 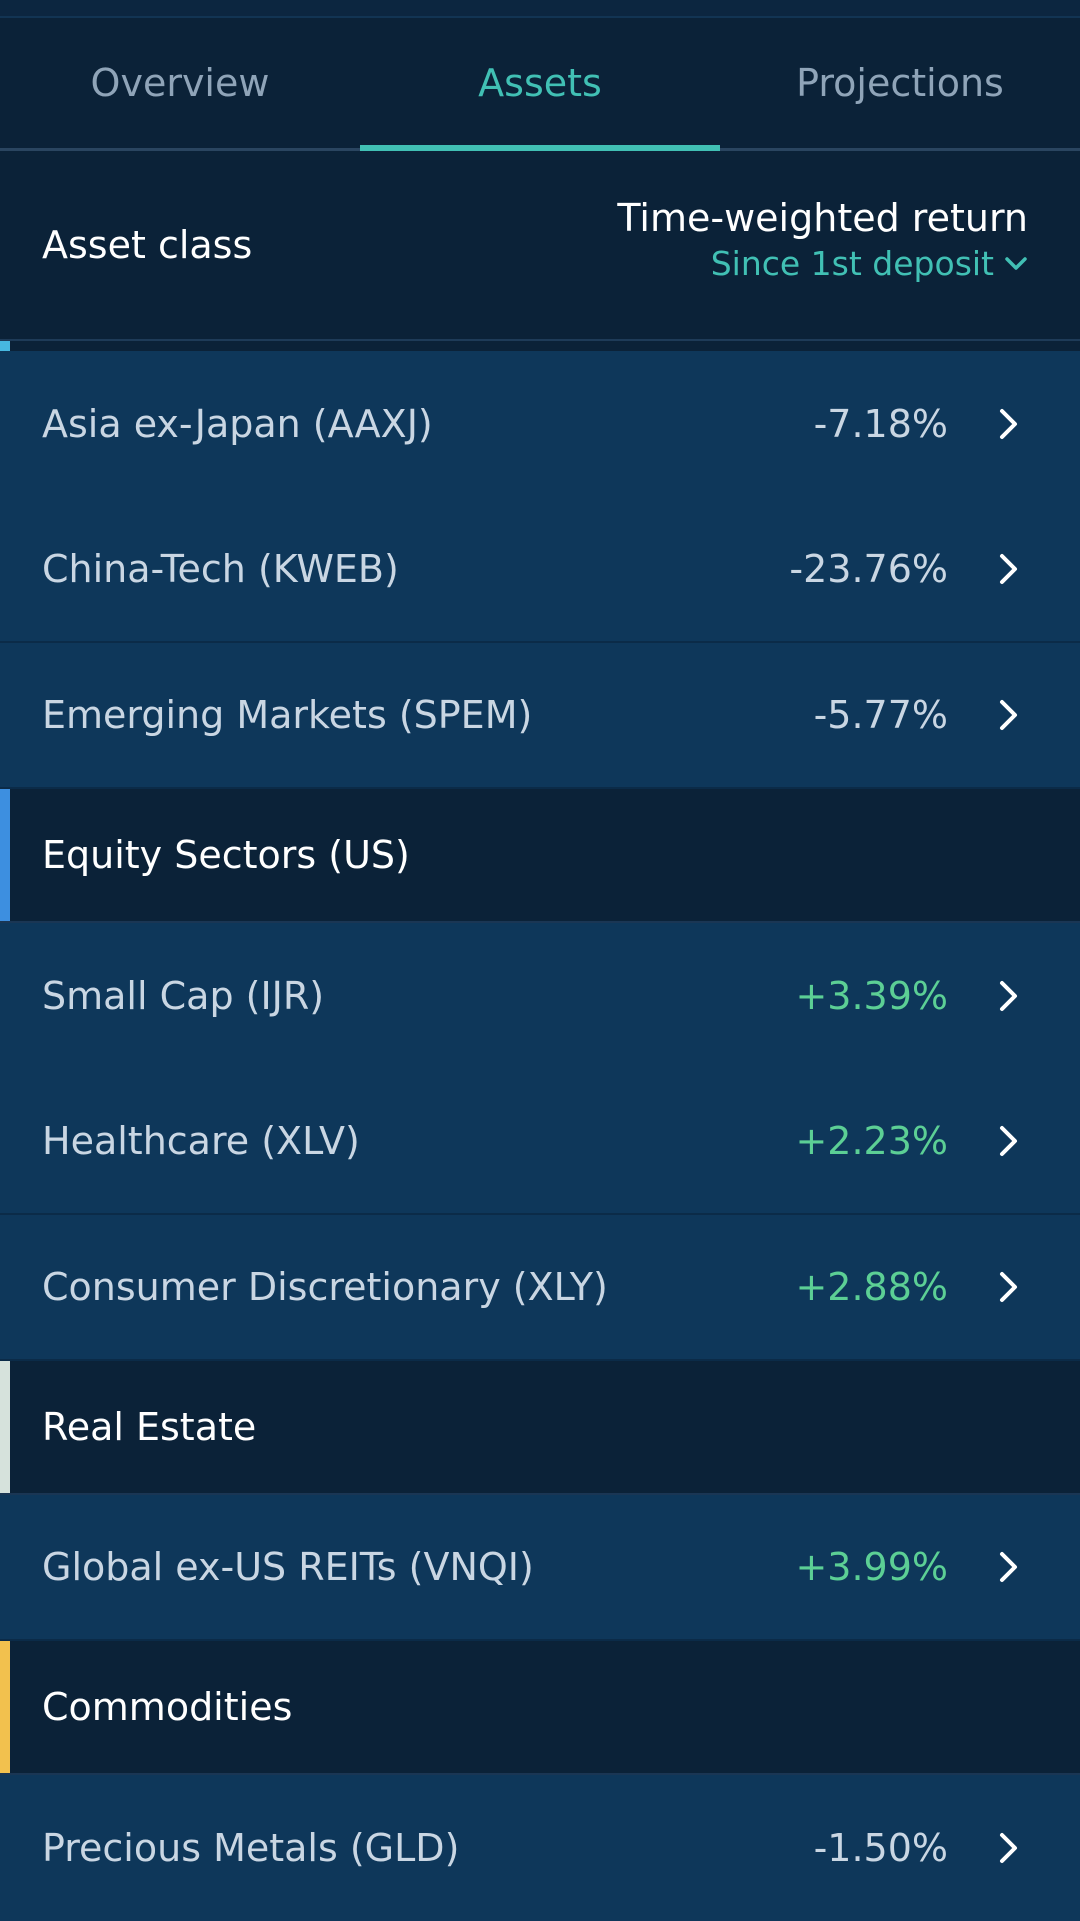 What do you see at coordinates (540, 424) in the screenshot?
I see `list-item: Asia ex-Japan (AAXJ) -7.18%` at bounding box center [540, 424].